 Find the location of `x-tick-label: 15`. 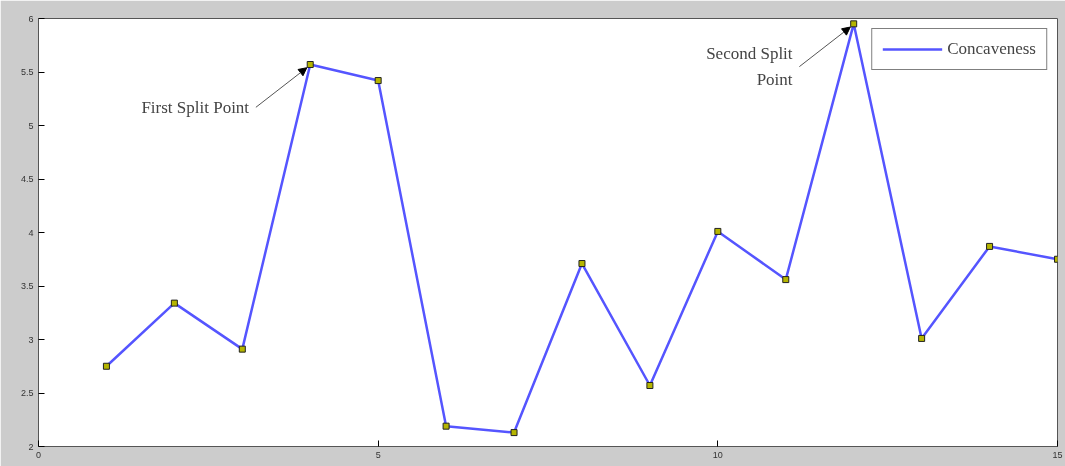

x-tick-label: 15 is located at coordinates (1057, 454).